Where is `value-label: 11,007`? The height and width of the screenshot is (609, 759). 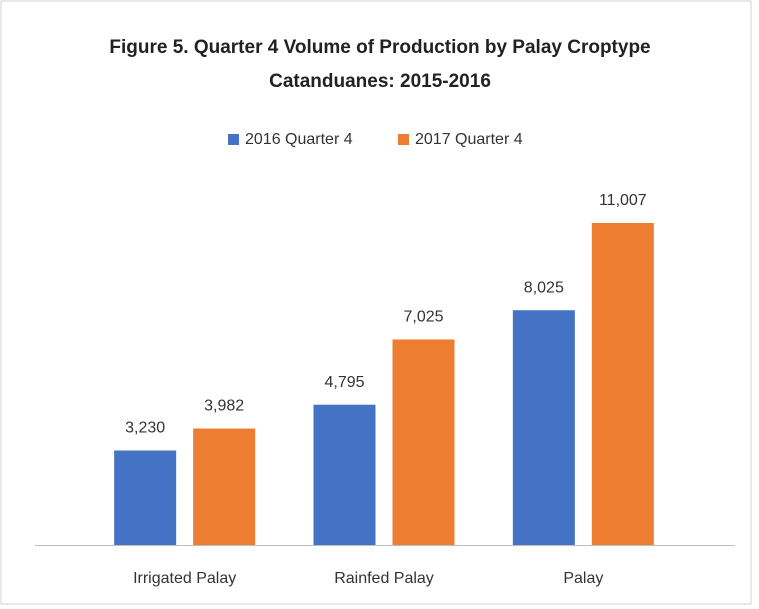
value-label: 11,007 is located at coordinates (623, 200).